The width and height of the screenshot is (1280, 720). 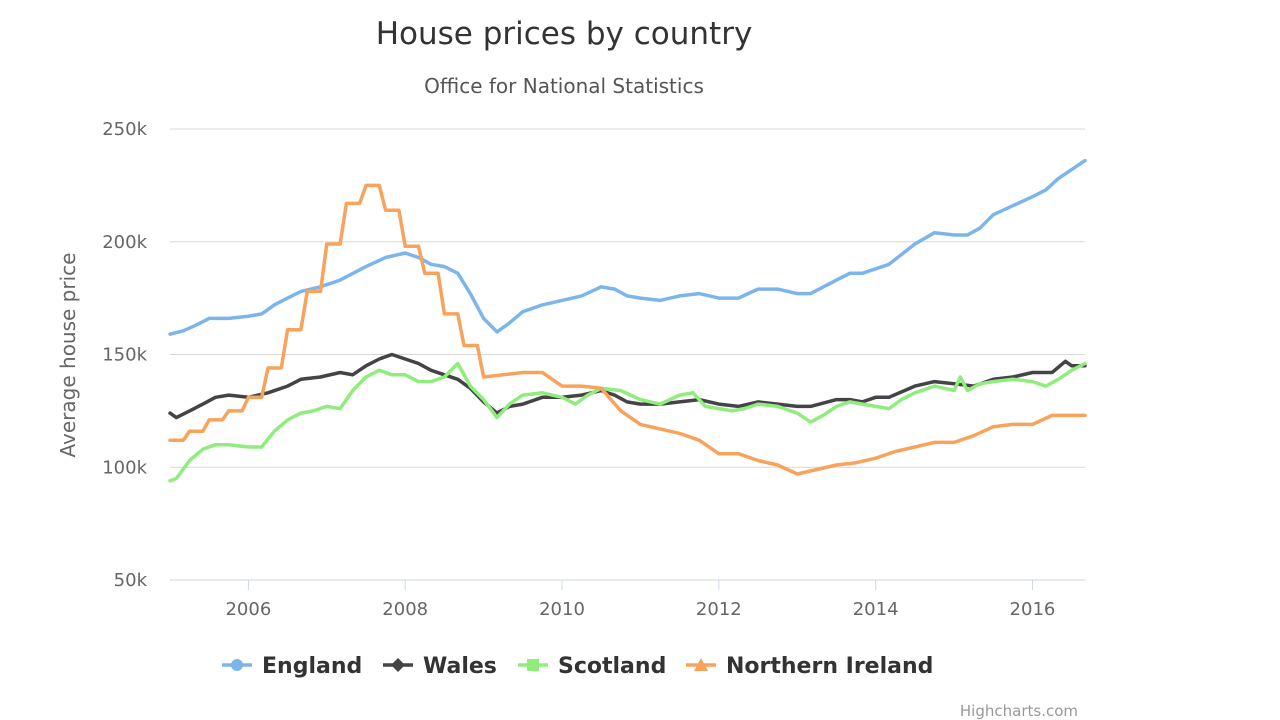 I want to click on x-axis: 2006 2008 2010 2012 2014 2016, so click(x=627, y=599).